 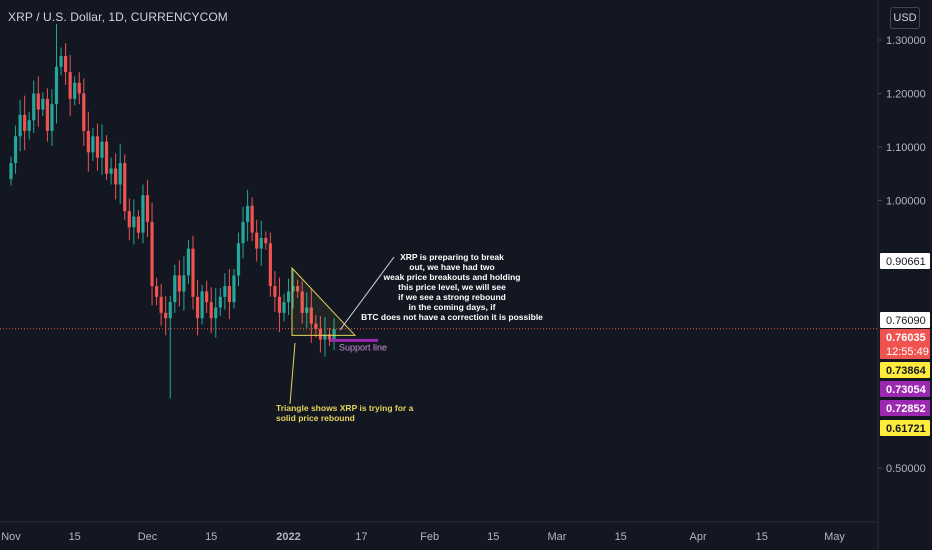 I want to click on y-tick-label: 1.10000, so click(x=906, y=148).